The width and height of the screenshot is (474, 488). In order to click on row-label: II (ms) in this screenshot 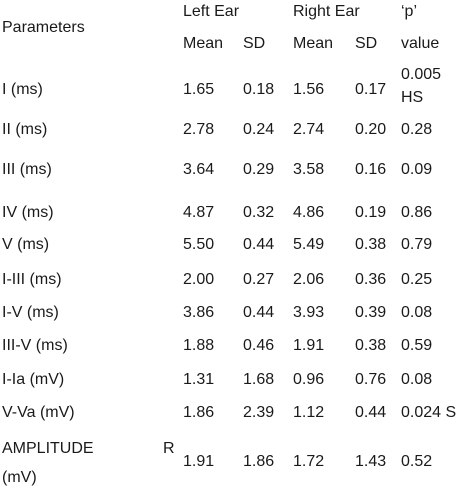, I will do `click(25, 129)`.